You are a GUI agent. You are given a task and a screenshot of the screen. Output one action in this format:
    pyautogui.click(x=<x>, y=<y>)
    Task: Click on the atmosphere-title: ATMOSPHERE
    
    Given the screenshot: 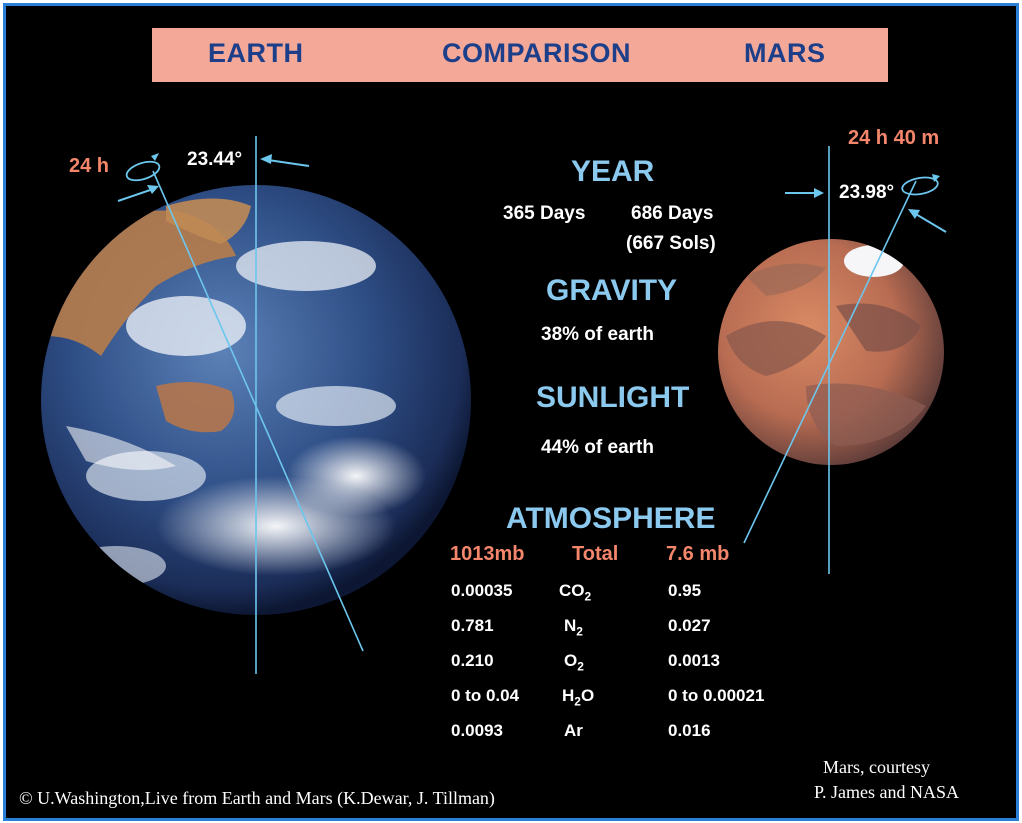 What is the action you would take?
    pyautogui.click(x=611, y=518)
    